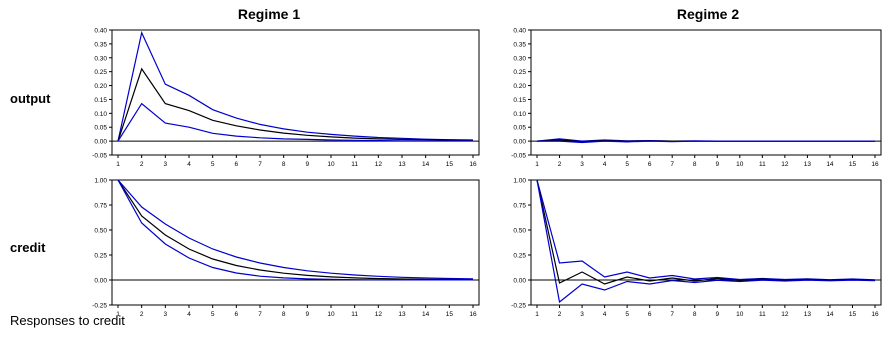  Describe the element at coordinates (67, 320) in the screenshot. I see `figure-footer: Responses to credit` at that location.